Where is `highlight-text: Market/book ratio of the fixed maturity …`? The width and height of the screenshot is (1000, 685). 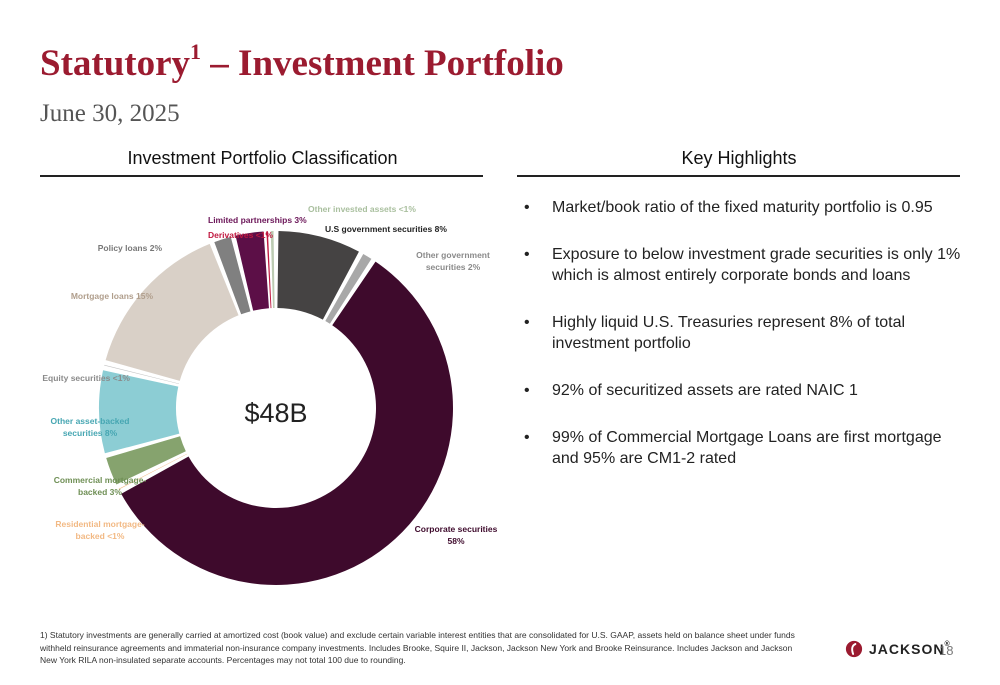 highlight-text: Market/book ratio of the fixed maturity … is located at coordinates (742, 207).